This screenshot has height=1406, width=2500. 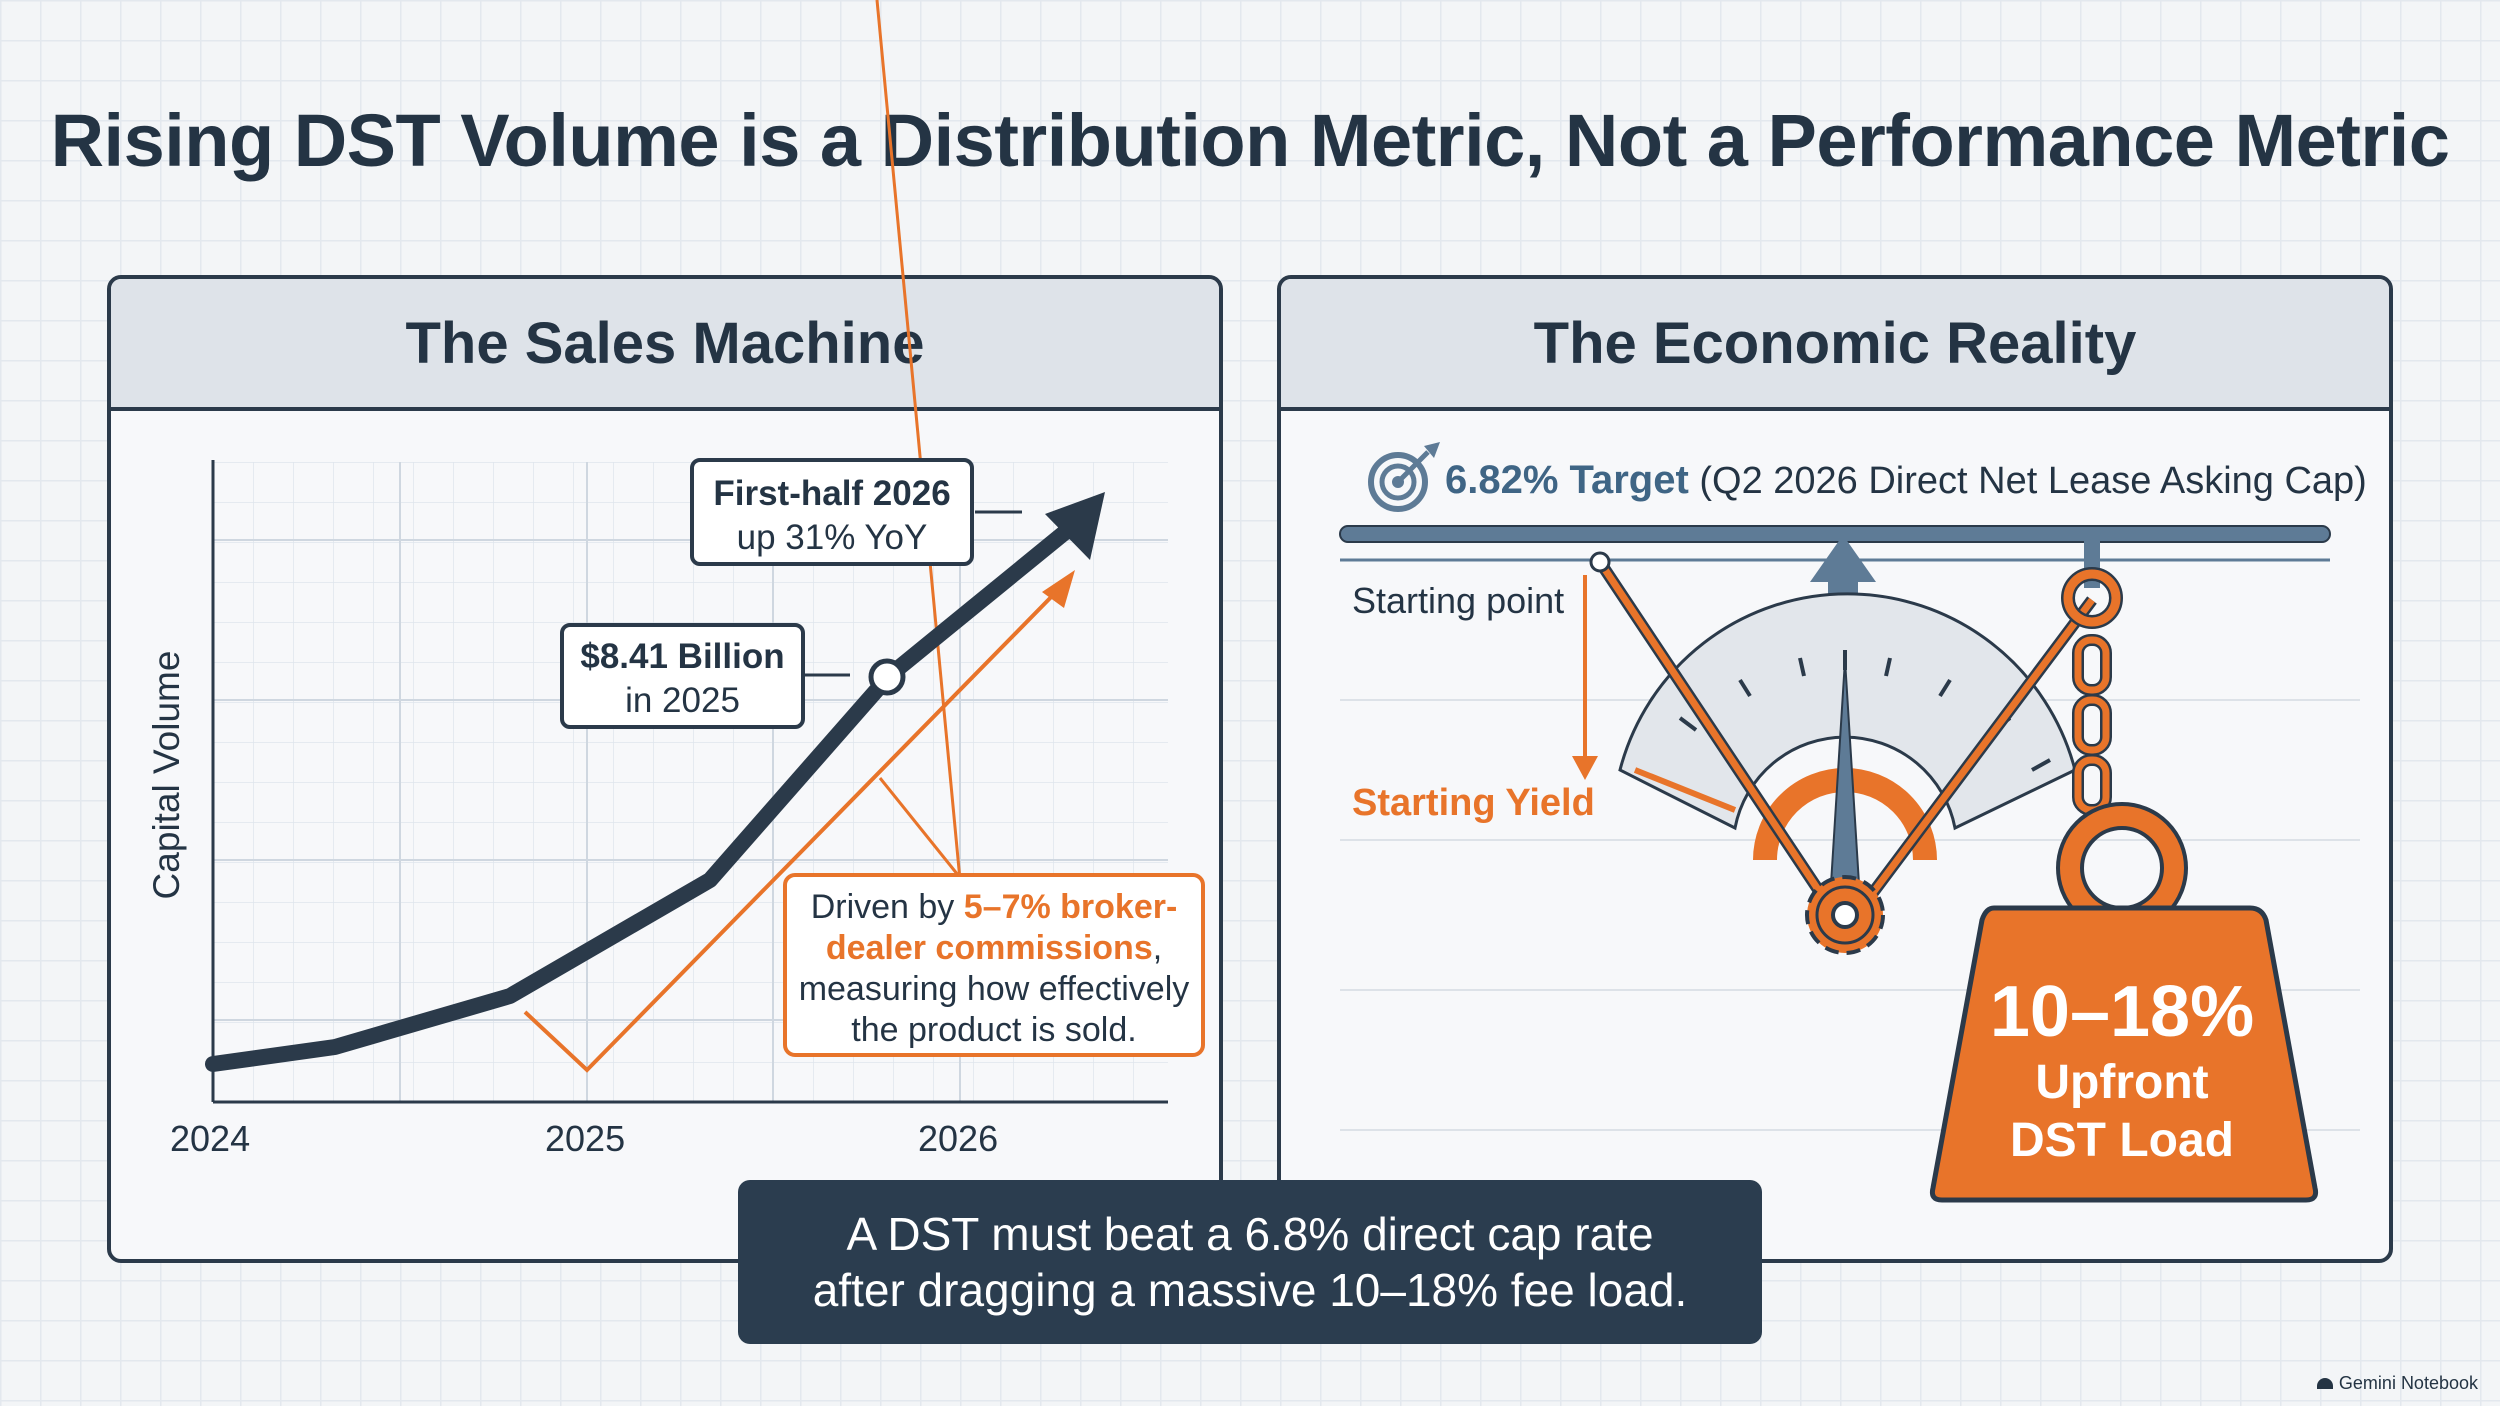 What do you see at coordinates (665, 345) in the screenshot?
I see `sales-machine-header: The Sales Machine` at bounding box center [665, 345].